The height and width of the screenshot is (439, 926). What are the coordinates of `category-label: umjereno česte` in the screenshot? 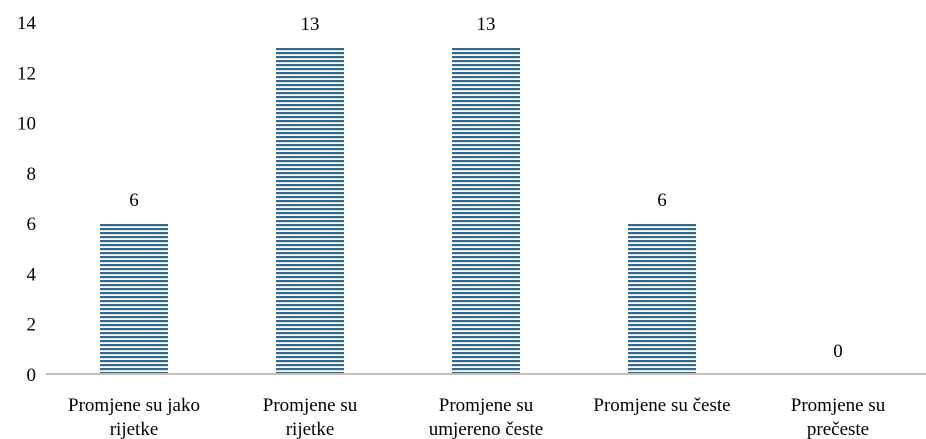 It's located at (486, 429).